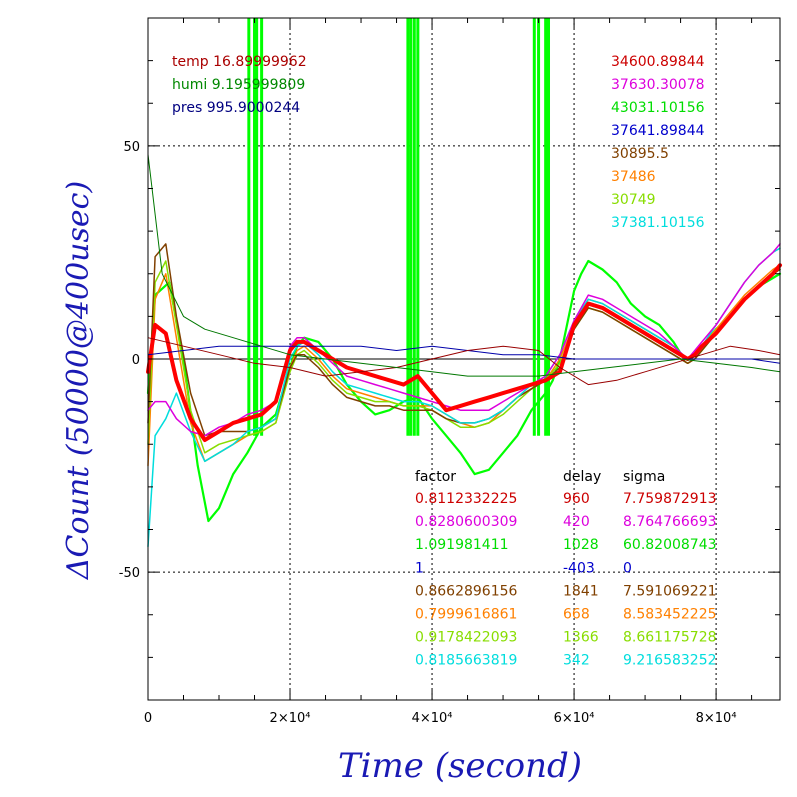 The height and width of the screenshot is (797, 797). I want to click on env-legend-item: humi 9.195999809, so click(238, 85).